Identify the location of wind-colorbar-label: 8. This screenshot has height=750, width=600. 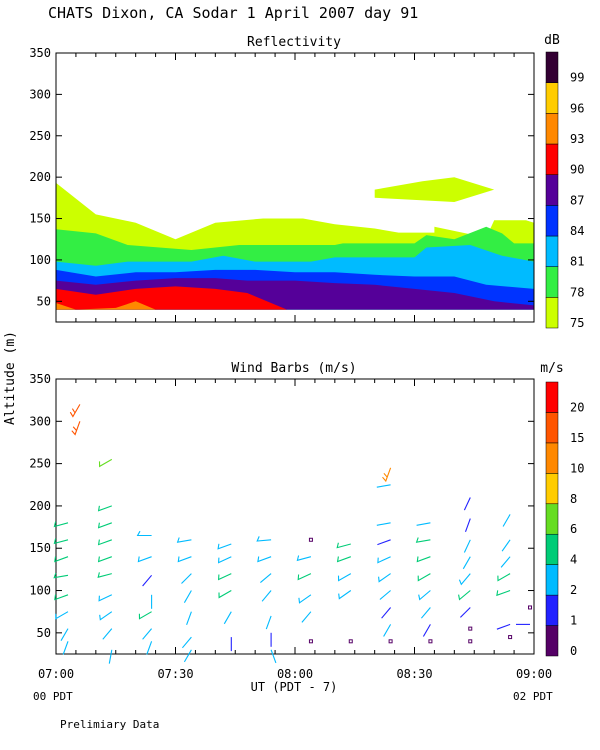
(573, 499).